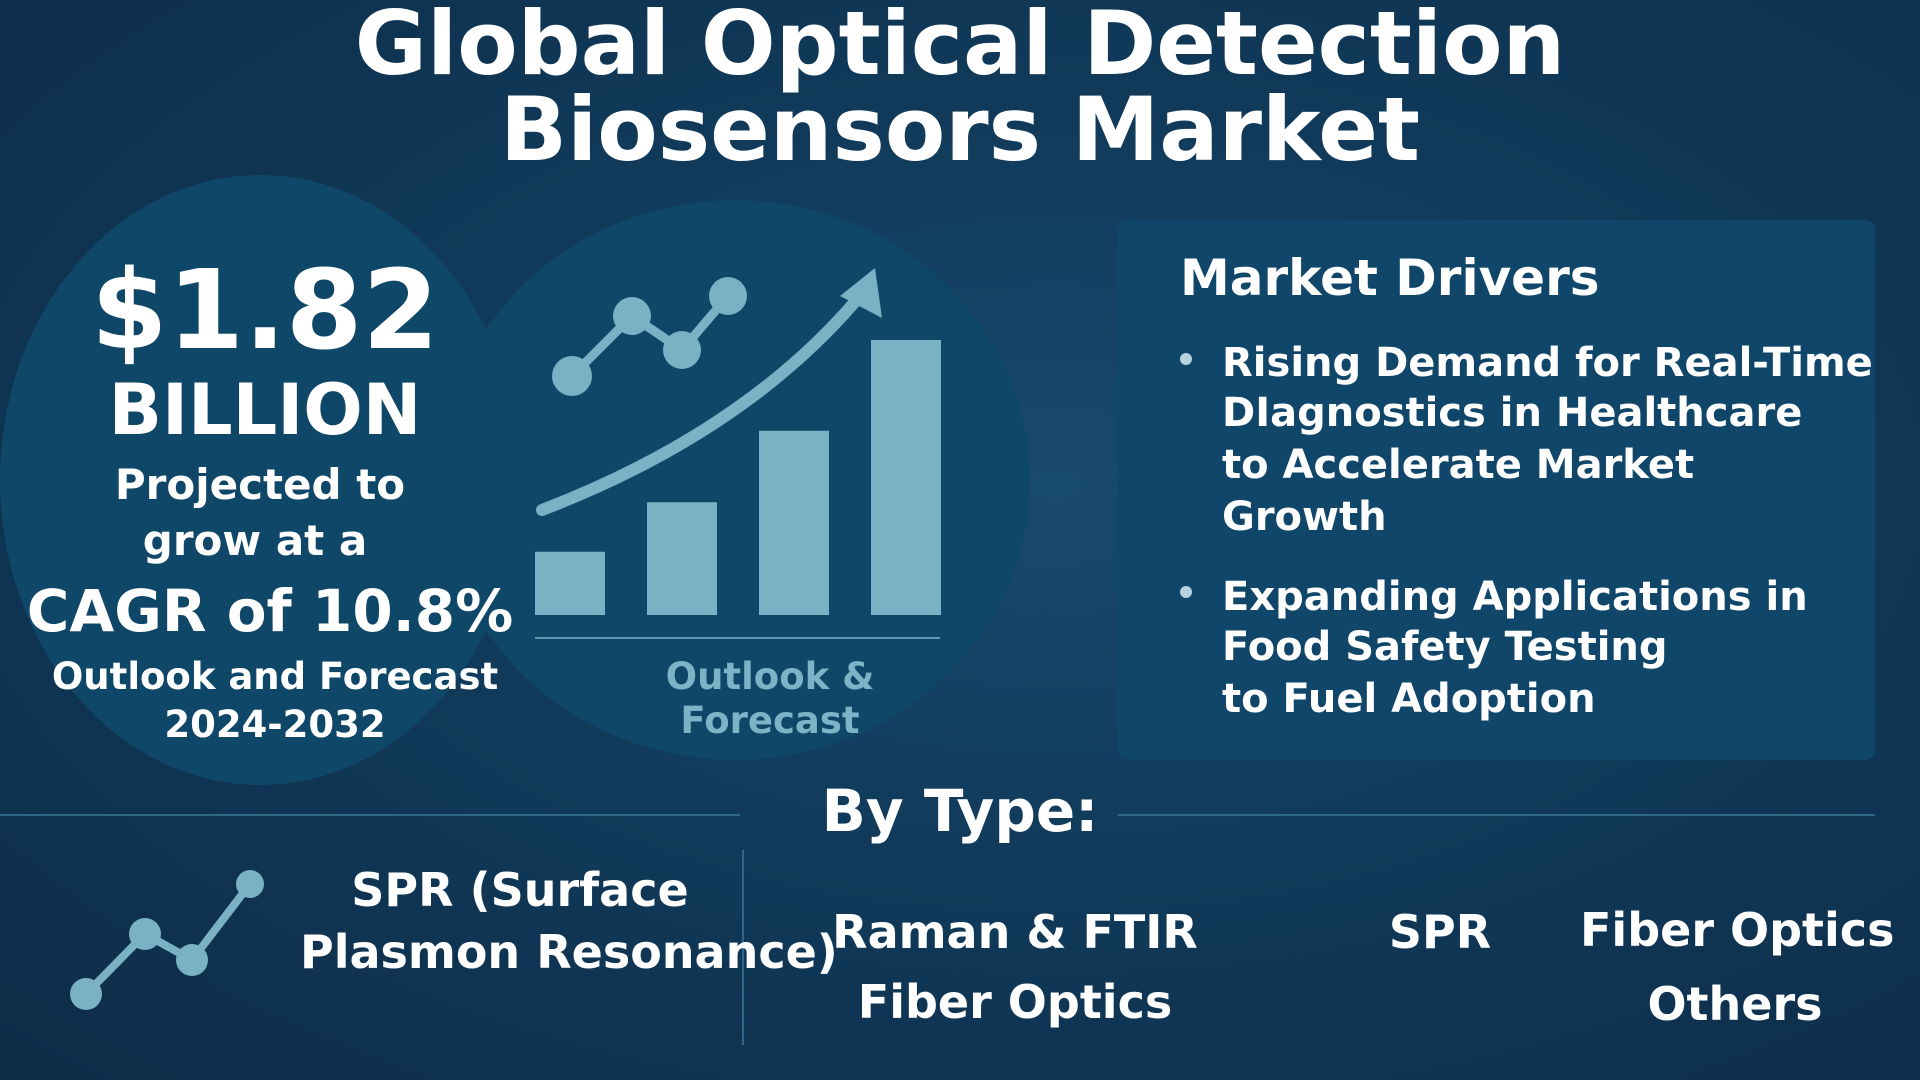  I want to click on type-raman-ftir: Raman & FTIR, so click(1015, 932).